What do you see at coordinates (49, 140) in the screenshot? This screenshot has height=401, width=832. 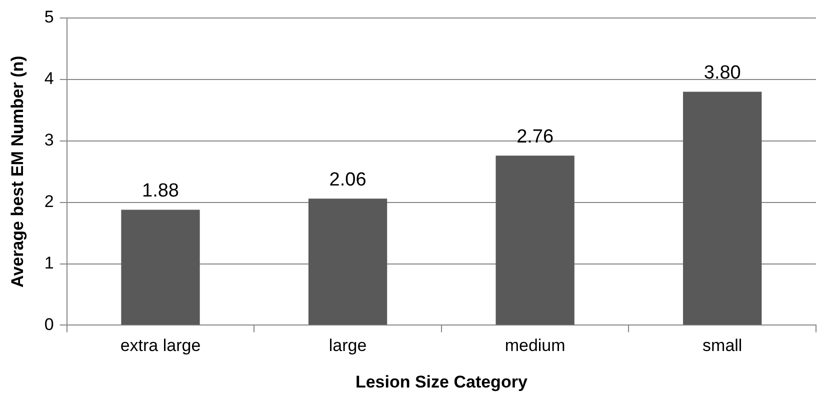 I see `y-tick-label: 3` at bounding box center [49, 140].